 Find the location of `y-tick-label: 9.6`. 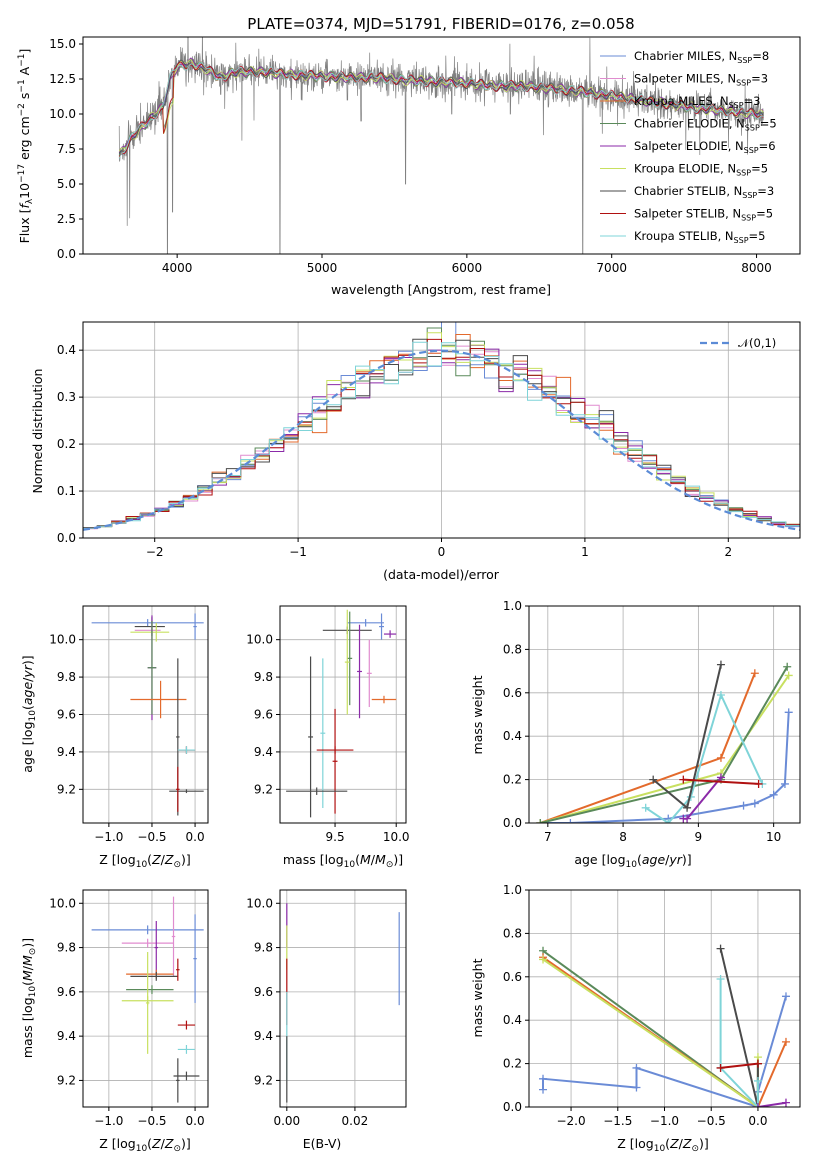

y-tick-label: 9.6 is located at coordinates (263, 992).